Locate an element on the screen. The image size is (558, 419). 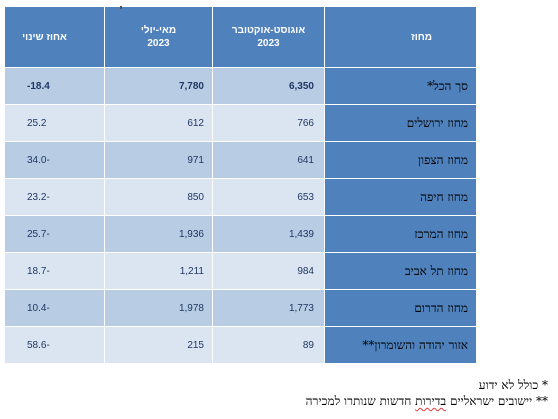
cell-district: מחוז הצפון is located at coordinates (400, 160).